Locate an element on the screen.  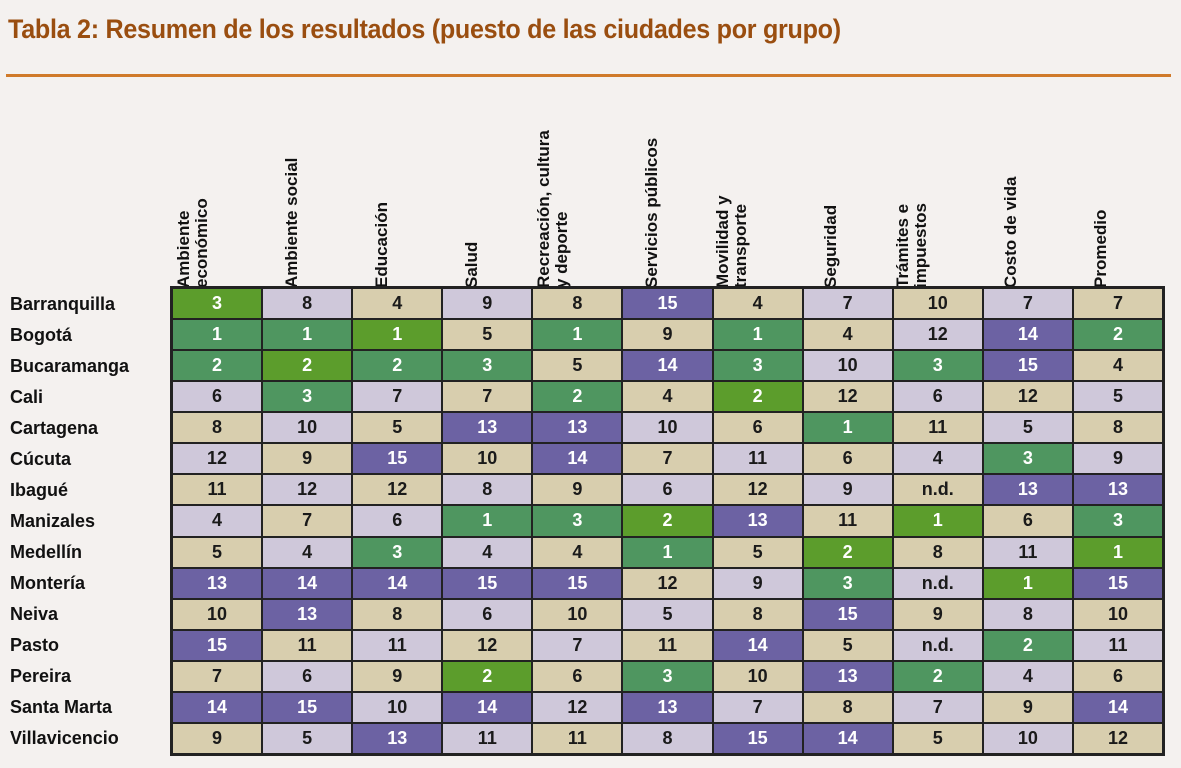
column-header: Seguridad is located at coordinates (847, 194).